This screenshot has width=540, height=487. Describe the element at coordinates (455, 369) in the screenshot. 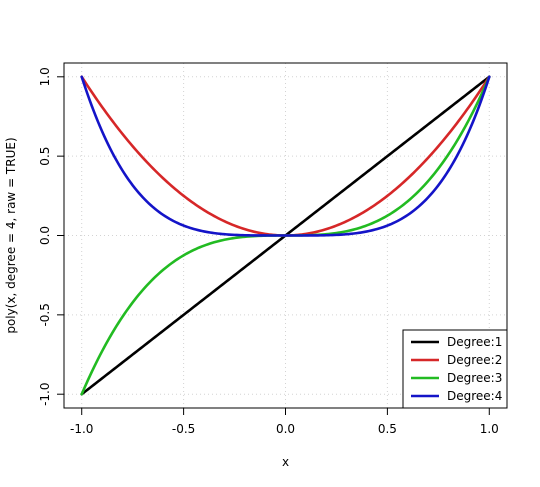

I see `legend: Degree:1 Degree:2 Degree:3 Degree:4` at that location.